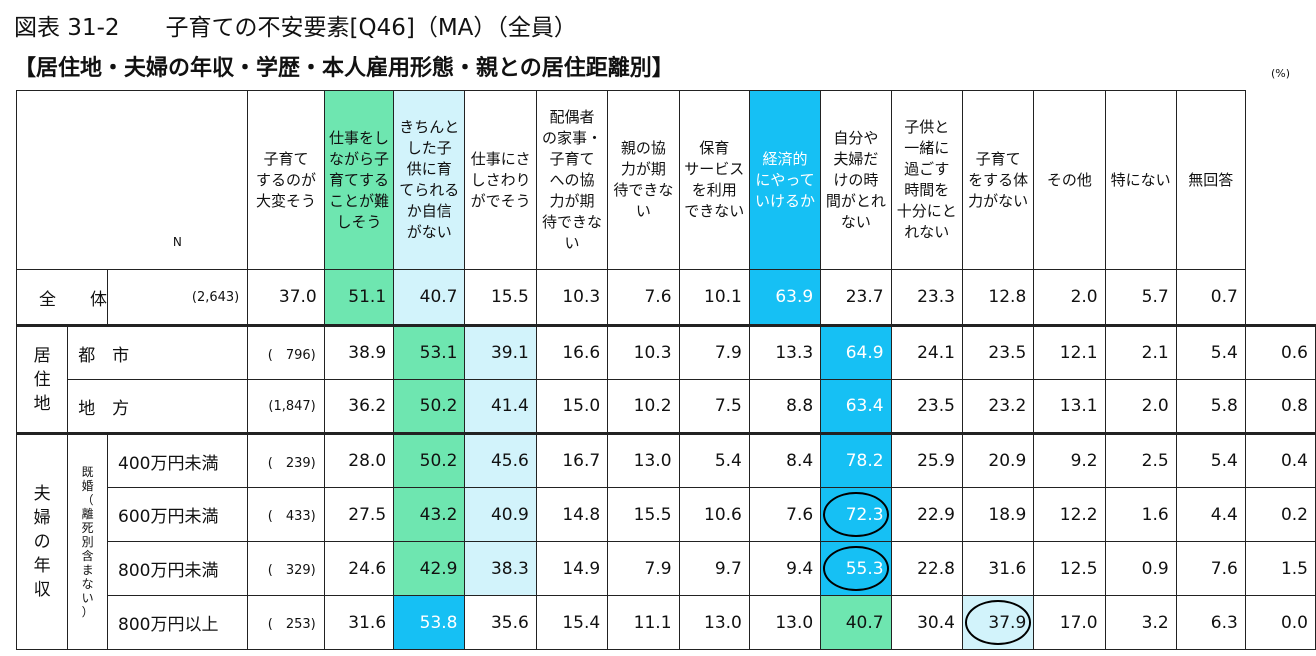  Describe the element at coordinates (714, 568) in the screenshot. I see `value-cell: 9.7` at that location.